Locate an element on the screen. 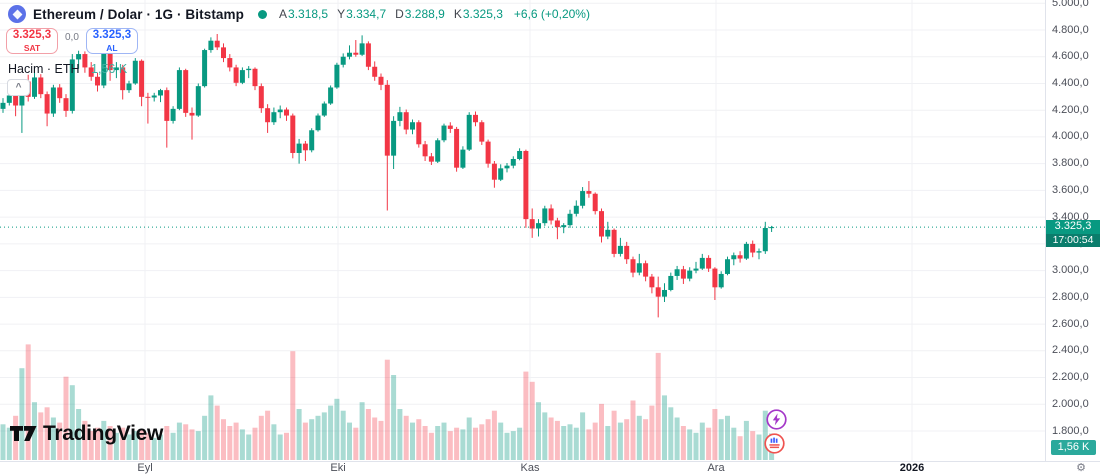 The width and height of the screenshot is (1100, 474). ethereum-icon is located at coordinates (17, 14).